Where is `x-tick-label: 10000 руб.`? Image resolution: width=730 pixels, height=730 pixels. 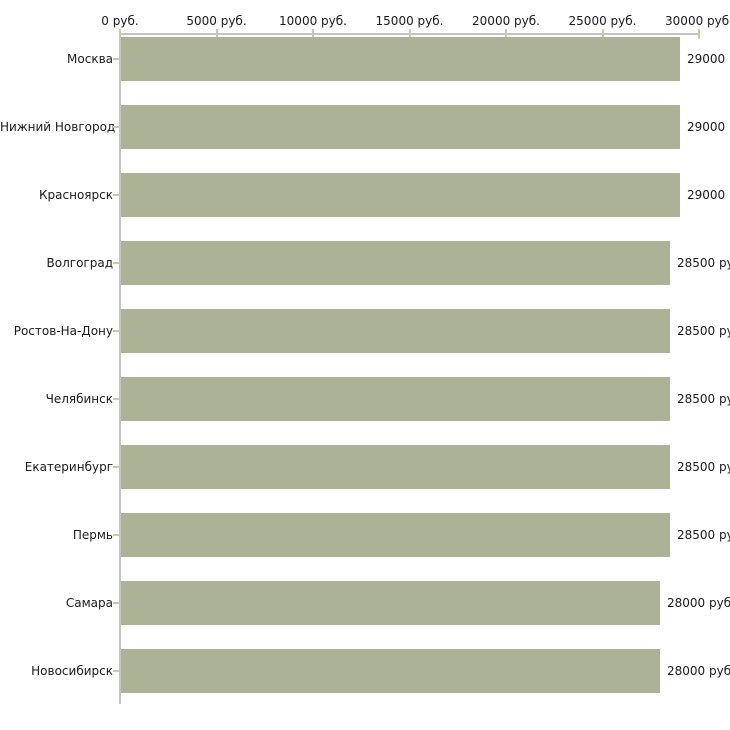
x-tick-label: 10000 руб. is located at coordinates (313, 21).